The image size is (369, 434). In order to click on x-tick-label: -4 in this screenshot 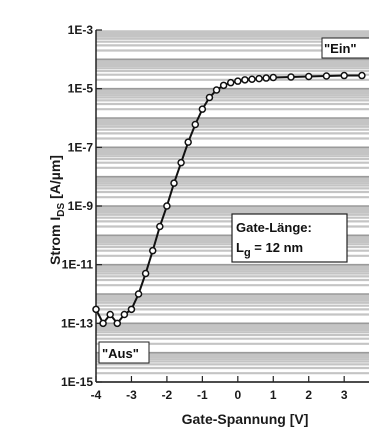, I will do `click(96, 395)`.